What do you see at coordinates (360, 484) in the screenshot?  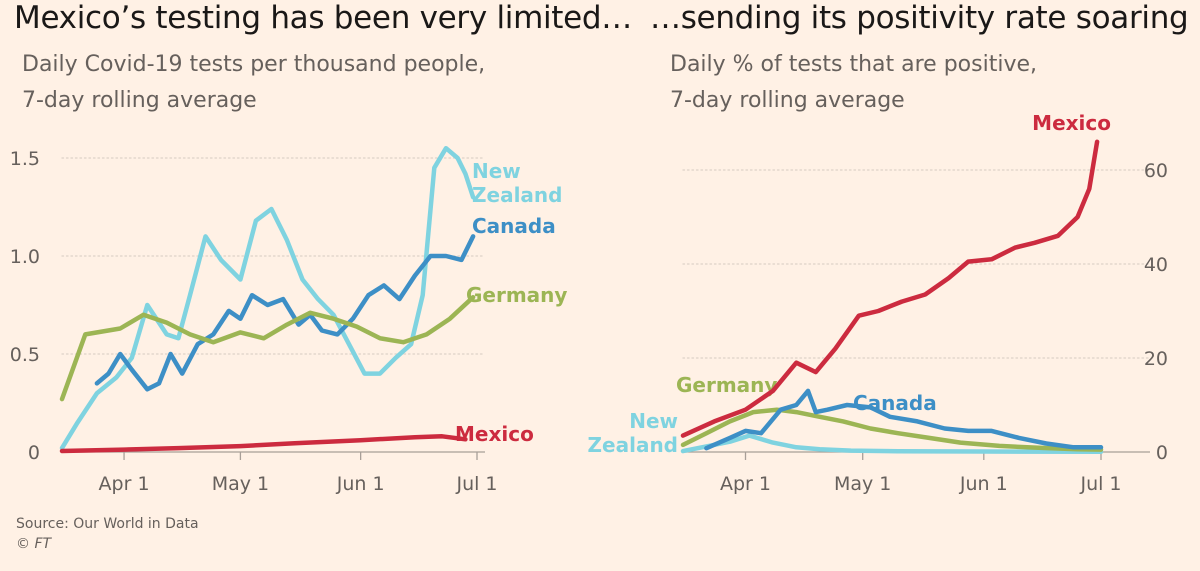 I see `left-x-tick-label-2: Jun 1` at bounding box center [360, 484].